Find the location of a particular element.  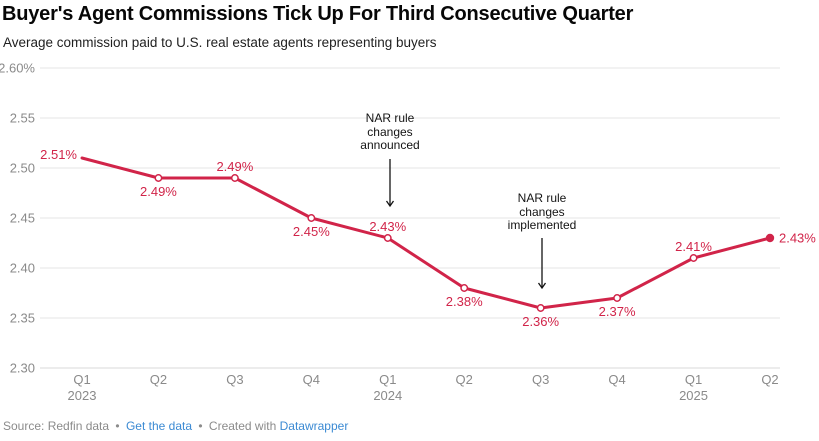

y-tick-label: 2.60% is located at coordinates (17, 68).